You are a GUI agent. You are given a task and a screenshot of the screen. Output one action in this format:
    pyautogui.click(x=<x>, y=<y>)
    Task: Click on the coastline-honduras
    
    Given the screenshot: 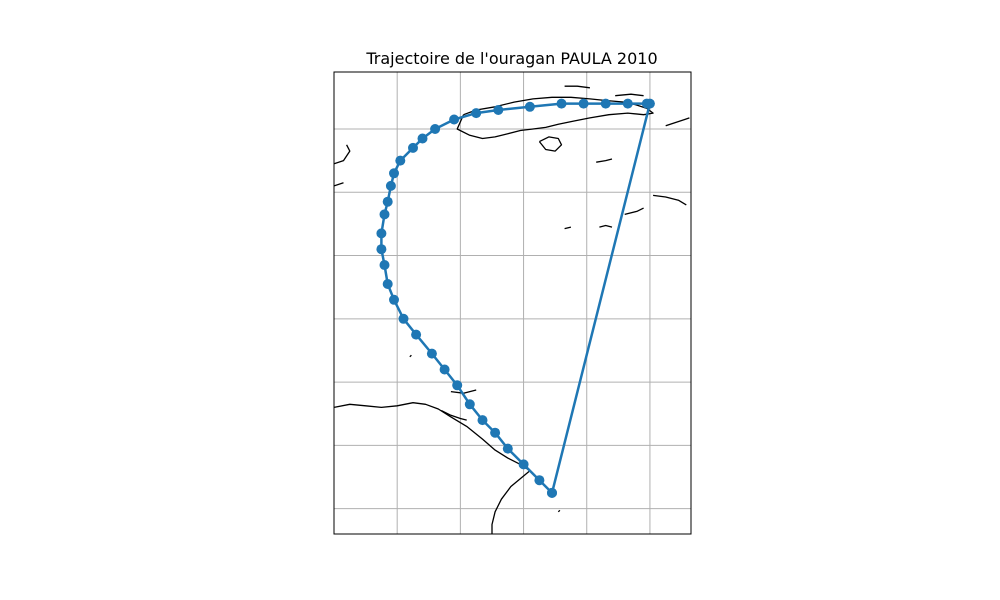 What is the action you would take?
    pyautogui.click(x=432, y=468)
    